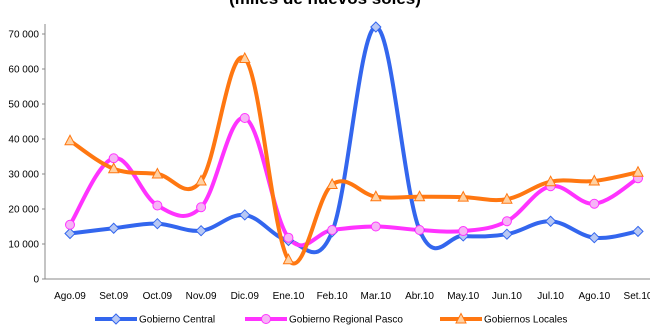 This screenshot has width=650, height=326. Describe the element at coordinates (507, 296) in the screenshot. I see `x-tick-label: Jun.10` at that location.